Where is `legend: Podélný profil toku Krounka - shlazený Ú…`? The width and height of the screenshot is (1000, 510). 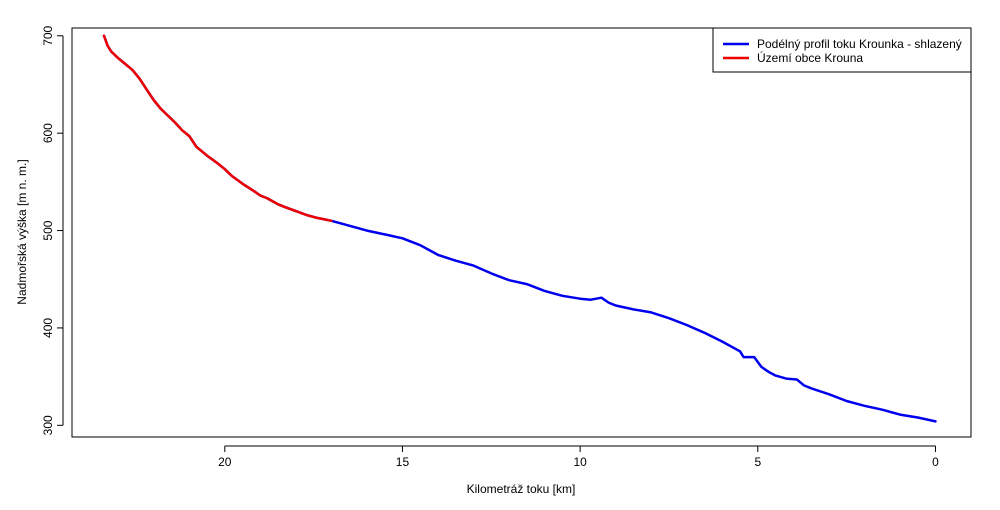 legend: Podélný profil toku Krounka - shlazený Ú… is located at coordinates (842, 50).